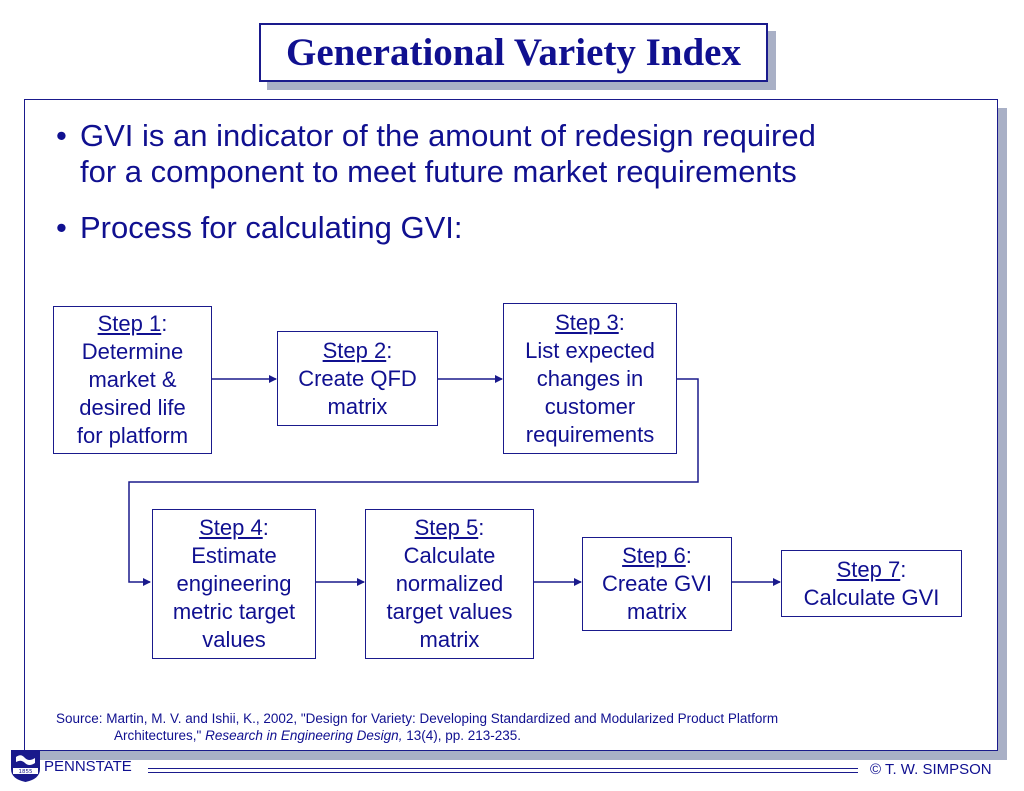 This screenshot has width=1024, height=791. What do you see at coordinates (234, 555) in the screenshot?
I see `step-line: Estimate` at bounding box center [234, 555].